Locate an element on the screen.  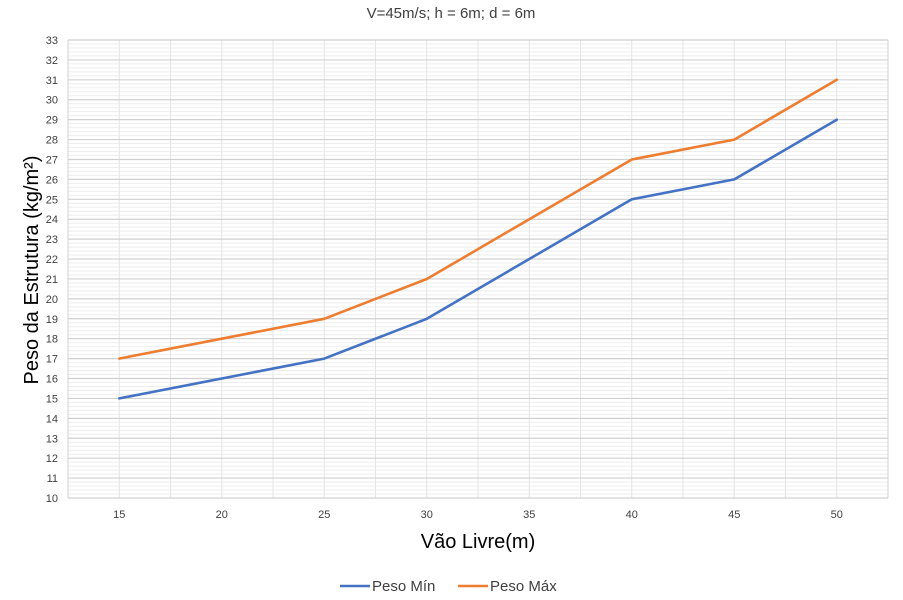
y-tick-label: 24 is located at coordinates (52, 220).